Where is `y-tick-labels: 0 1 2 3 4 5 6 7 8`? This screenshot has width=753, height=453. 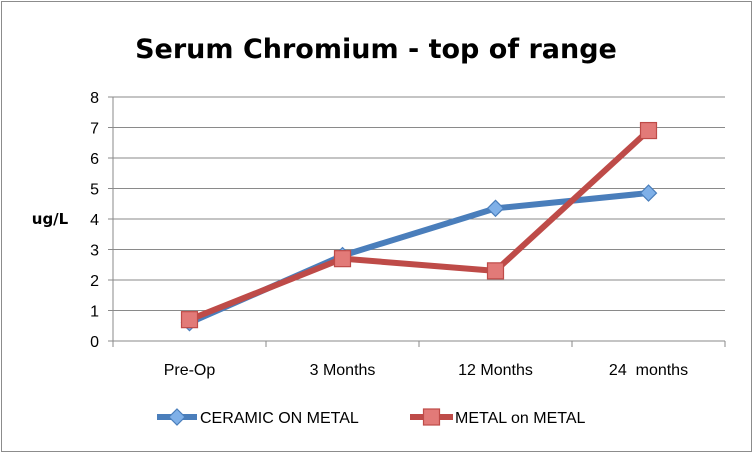
y-tick-labels: 0 1 2 3 4 5 6 7 8 is located at coordinates (94, 220).